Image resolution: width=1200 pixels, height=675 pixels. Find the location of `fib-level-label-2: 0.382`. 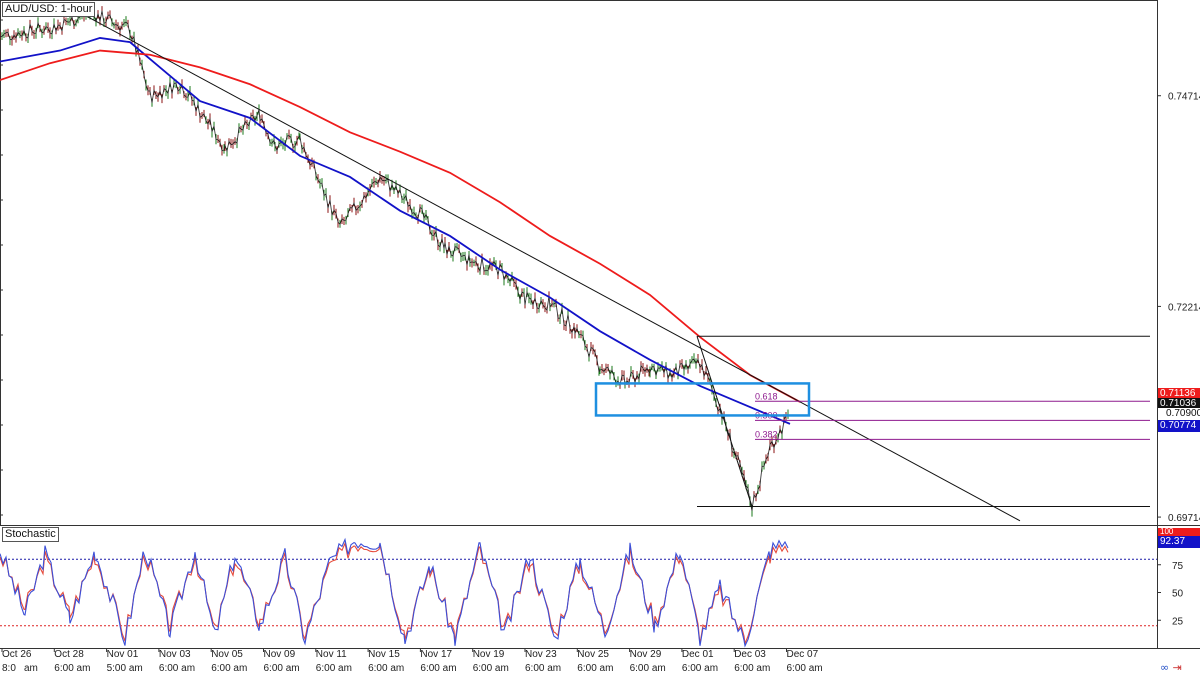

fib-level-label-2: 0.382 is located at coordinates (766, 434).